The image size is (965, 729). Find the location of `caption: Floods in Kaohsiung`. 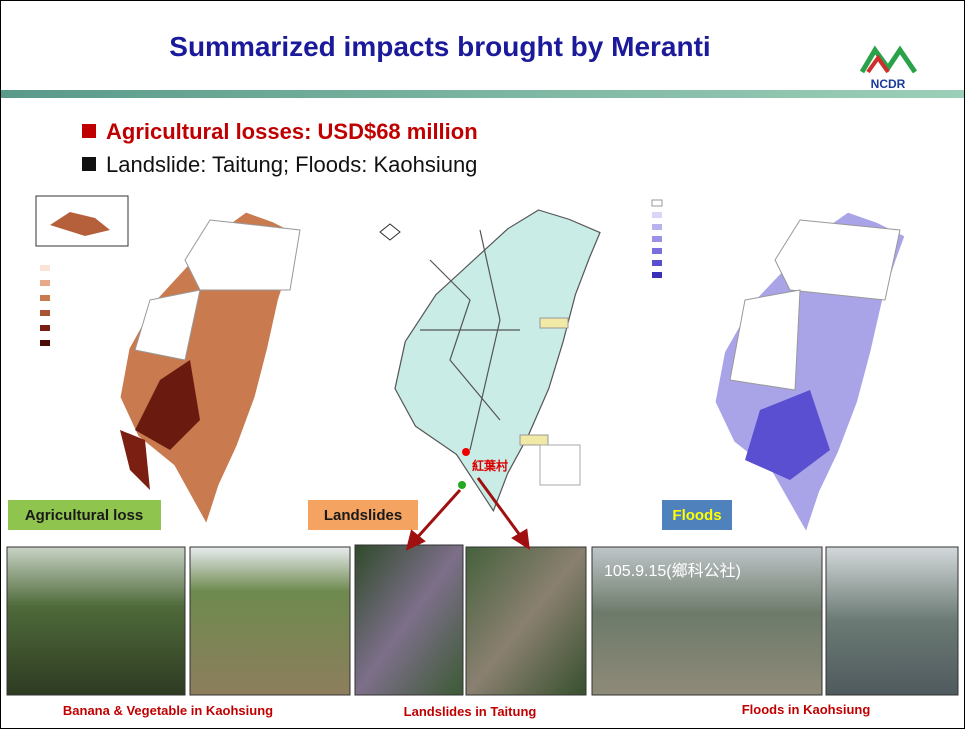

caption: Floods in Kaohsiung is located at coordinates (806, 709).